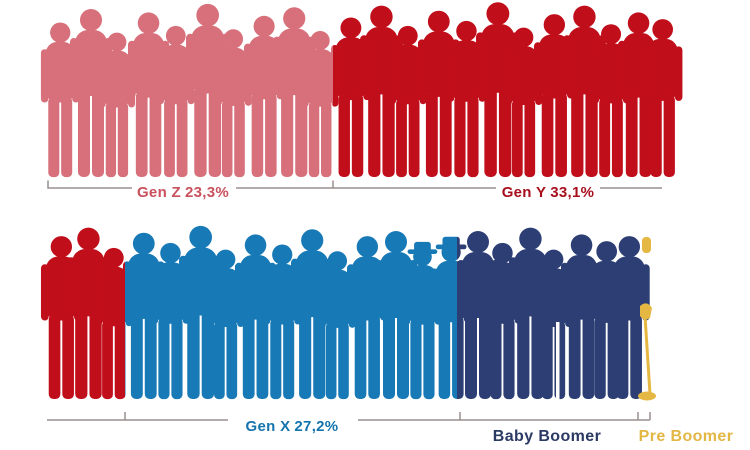 Image resolution: width=750 pixels, height=450 pixels. Describe the element at coordinates (558, 361) in the screenshot. I see `walking-stick-icon` at that location.